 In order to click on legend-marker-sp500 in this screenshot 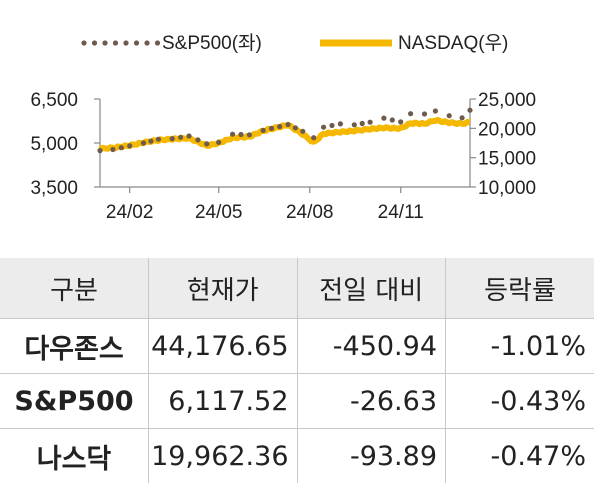, I will do `click(120, 42)`.